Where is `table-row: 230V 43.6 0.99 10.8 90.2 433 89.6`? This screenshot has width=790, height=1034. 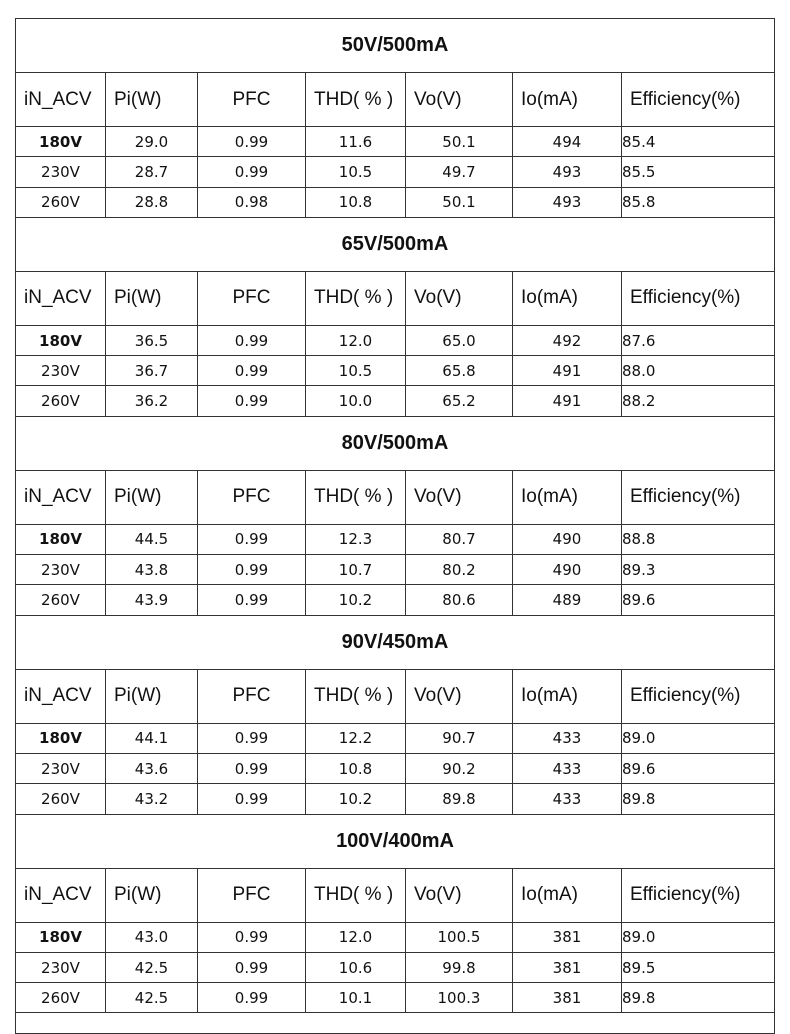
table-row: 230V 43.6 0.99 10.8 90.2 433 89.6 is located at coordinates (395, 768).